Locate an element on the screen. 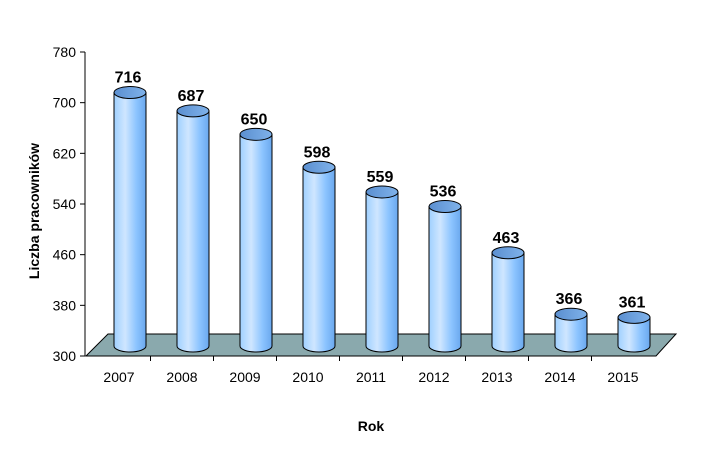 The height and width of the screenshot is (468, 701). bar-2007 is located at coordinates (130, 219).